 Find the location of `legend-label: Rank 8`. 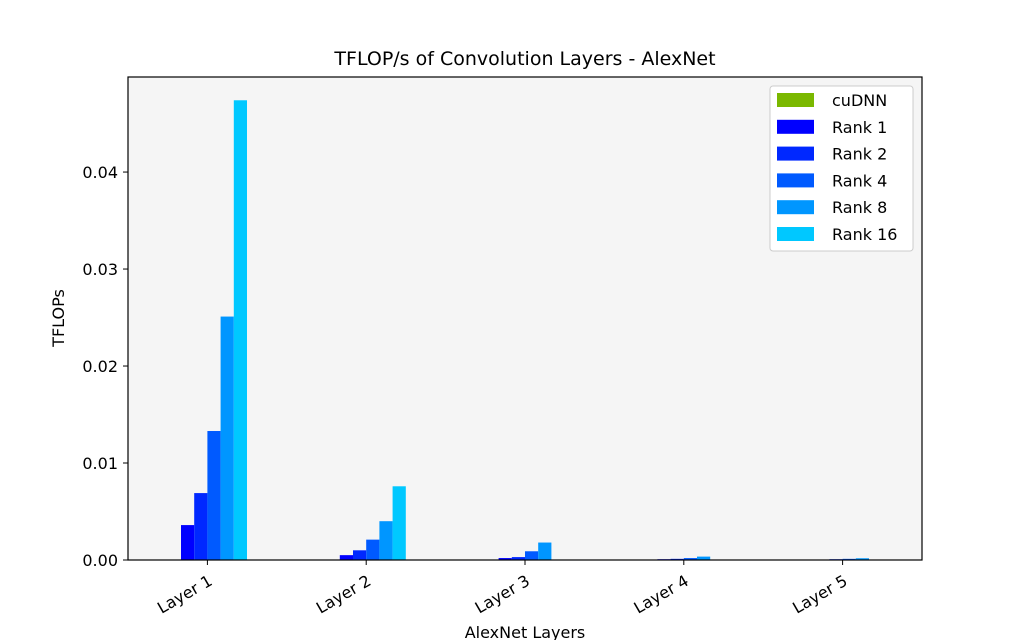

legend-label: Rank 8 is located at coordinates (859, 207).